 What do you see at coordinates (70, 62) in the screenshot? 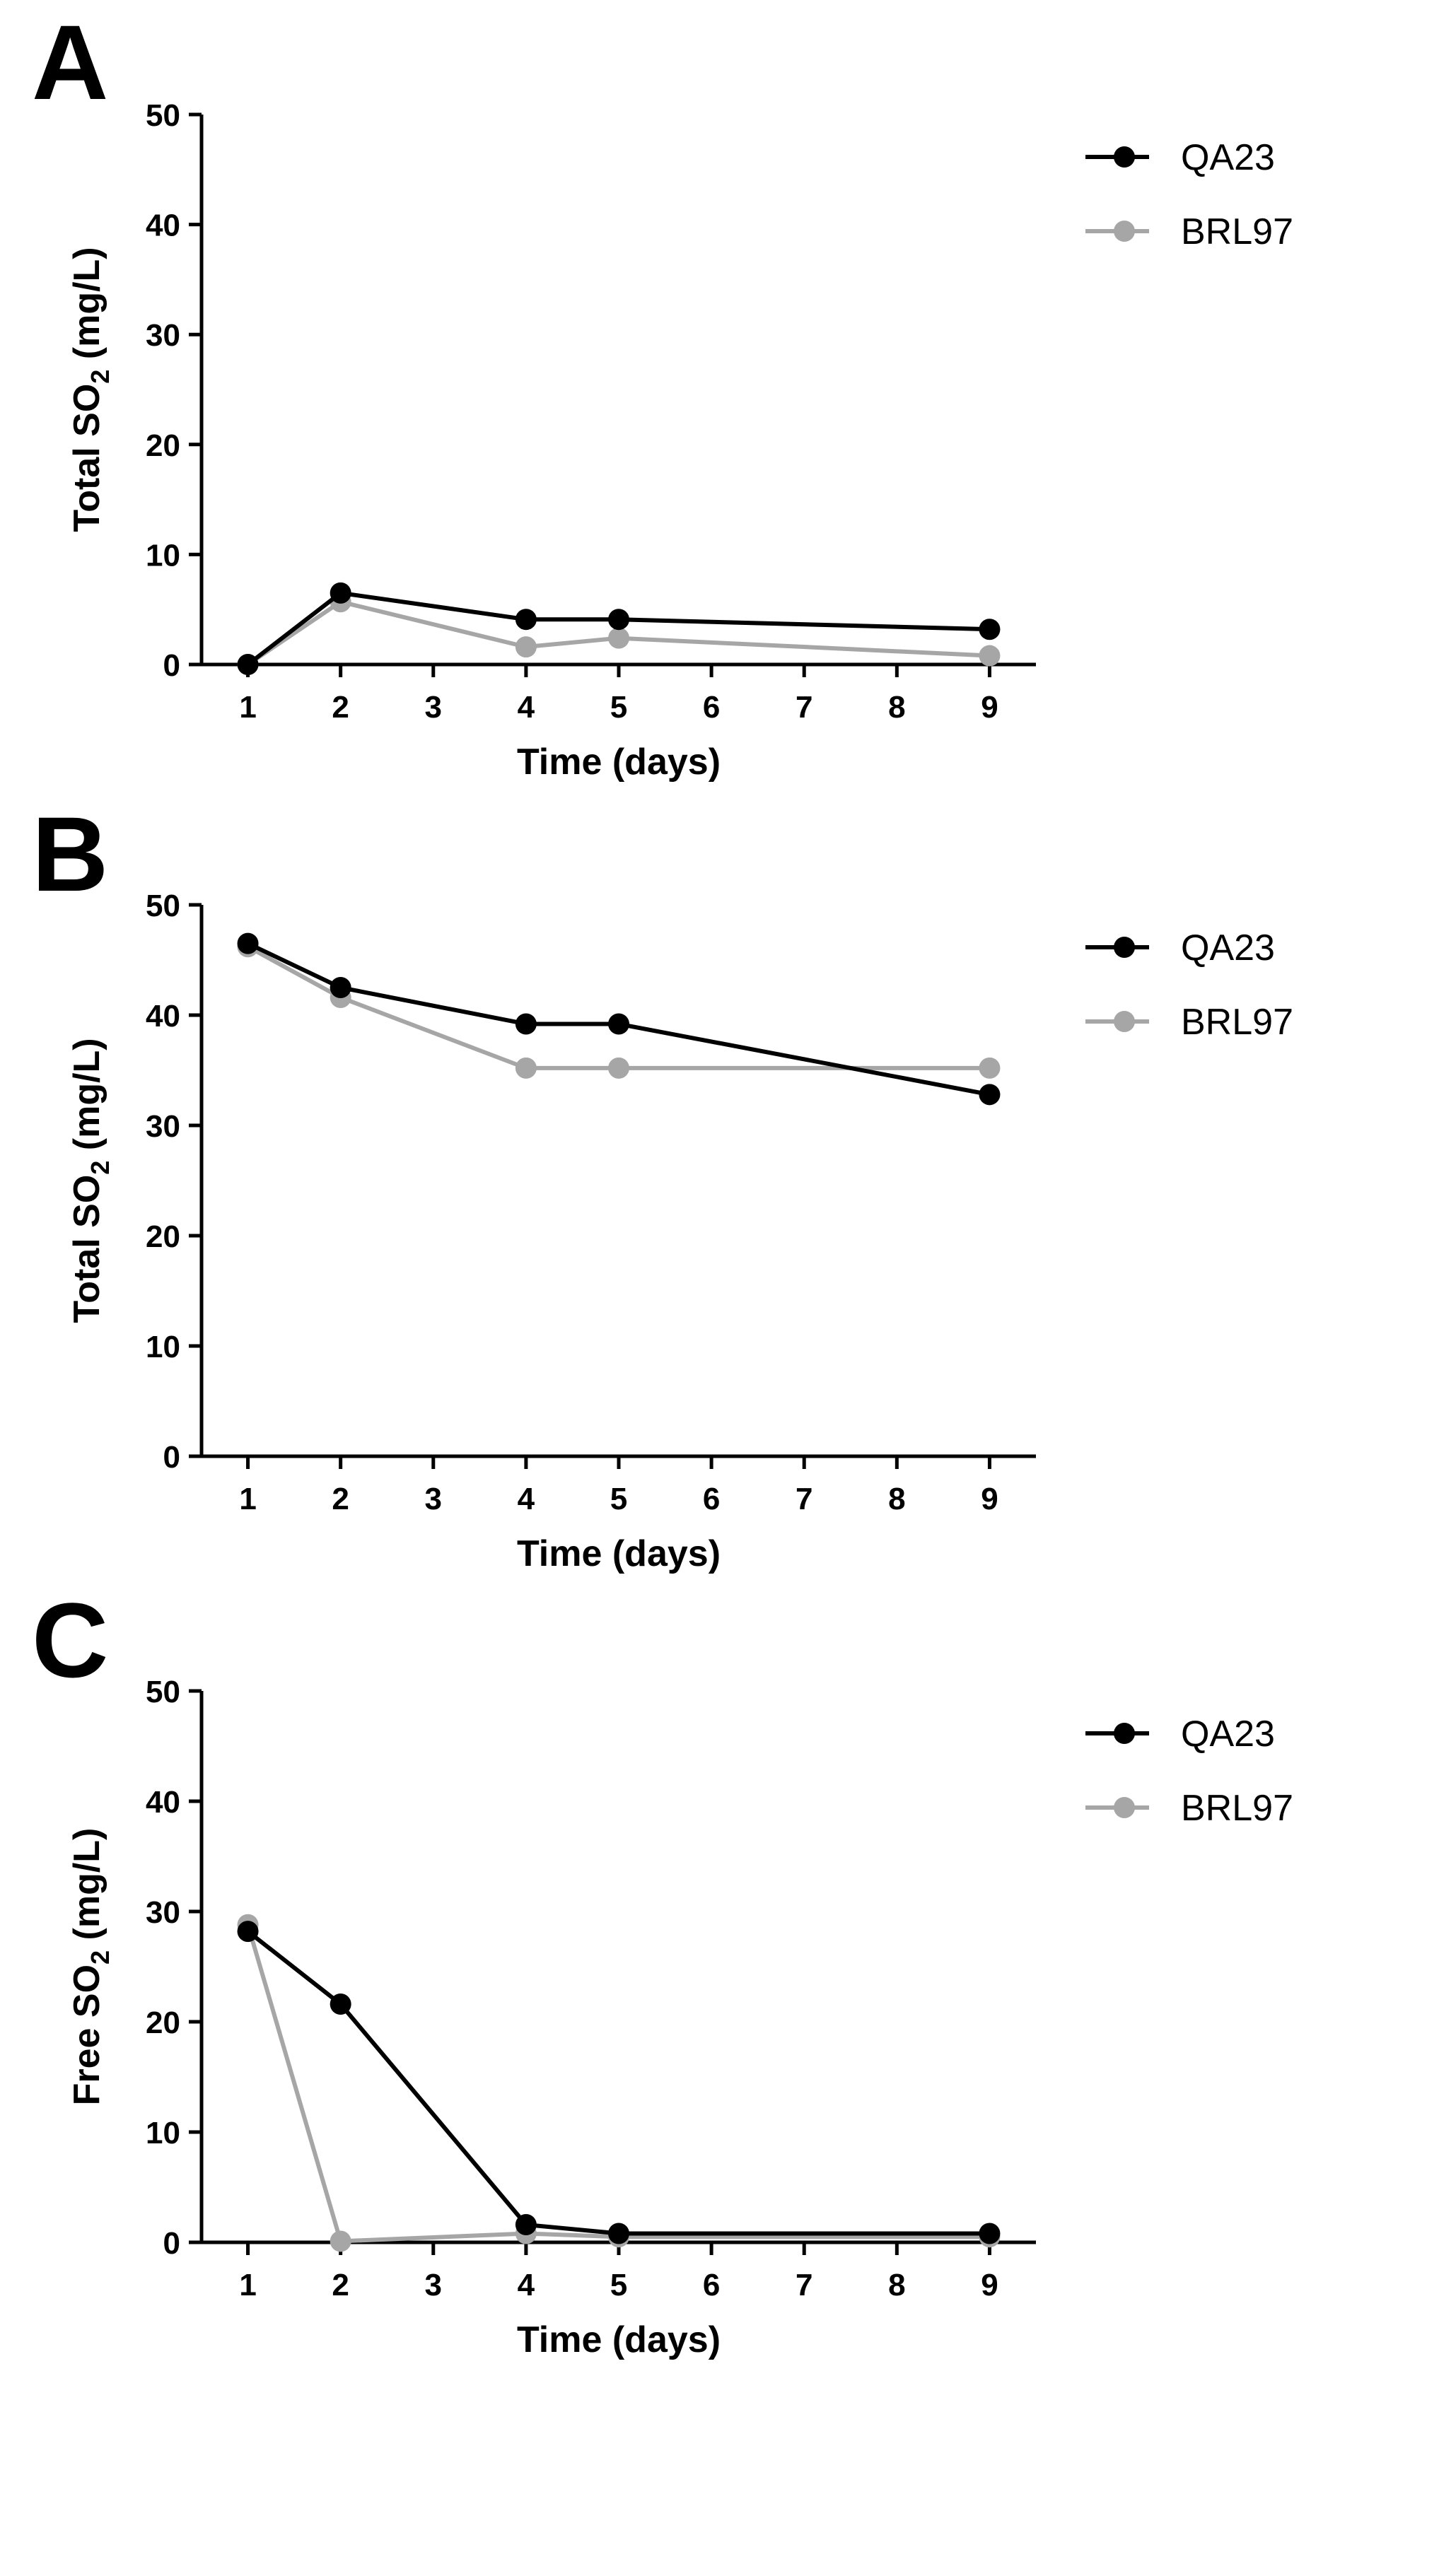
I see `panel-letter: A` at bounding box center [70, 62].